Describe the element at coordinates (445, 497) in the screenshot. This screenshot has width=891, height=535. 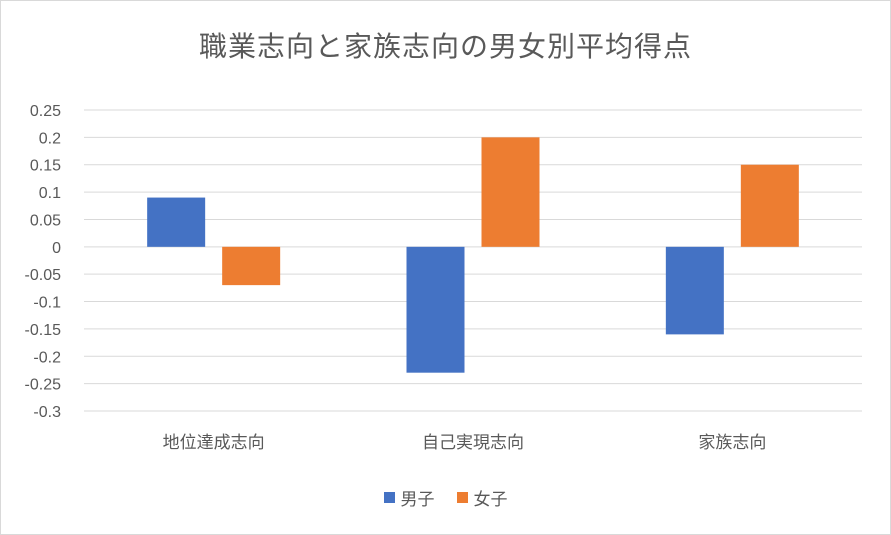
I see `legend: 男子 女子` at that location.